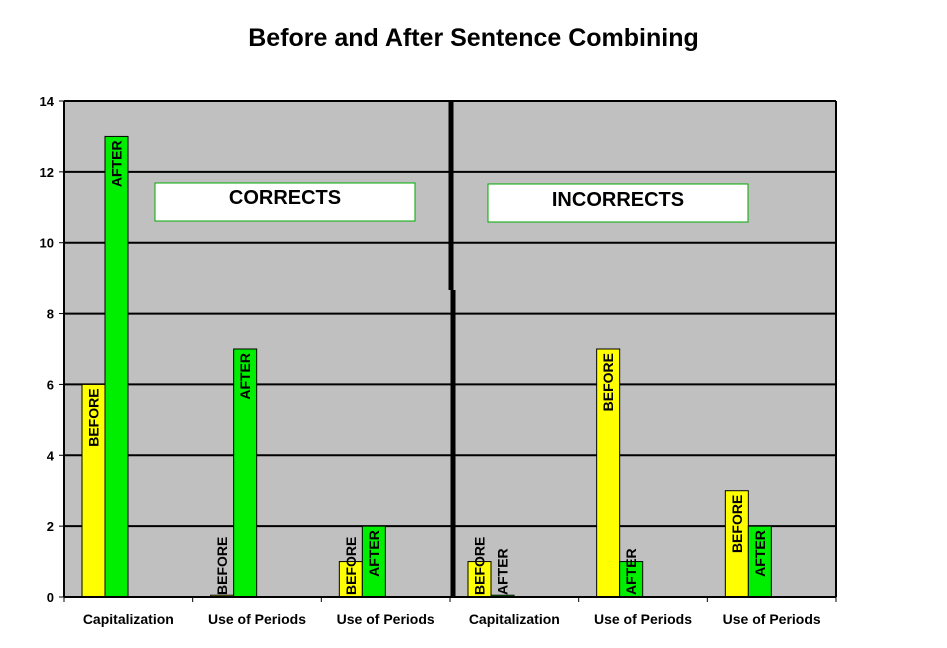 The image size is (947, 648). Describe the element at coordinates (47, 243) in the screenshot. I see `y-tick-label: 10` at that location.